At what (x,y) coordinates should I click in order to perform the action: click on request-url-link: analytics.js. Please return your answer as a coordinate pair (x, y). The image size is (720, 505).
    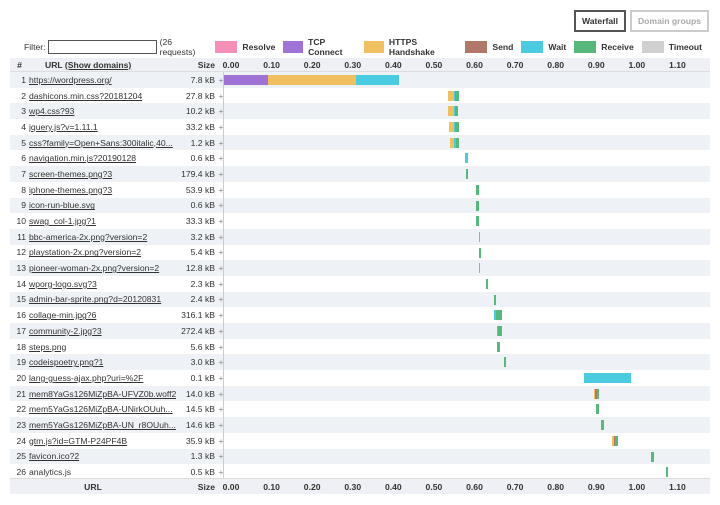
    Looking at the image, I should click on (50, 472).